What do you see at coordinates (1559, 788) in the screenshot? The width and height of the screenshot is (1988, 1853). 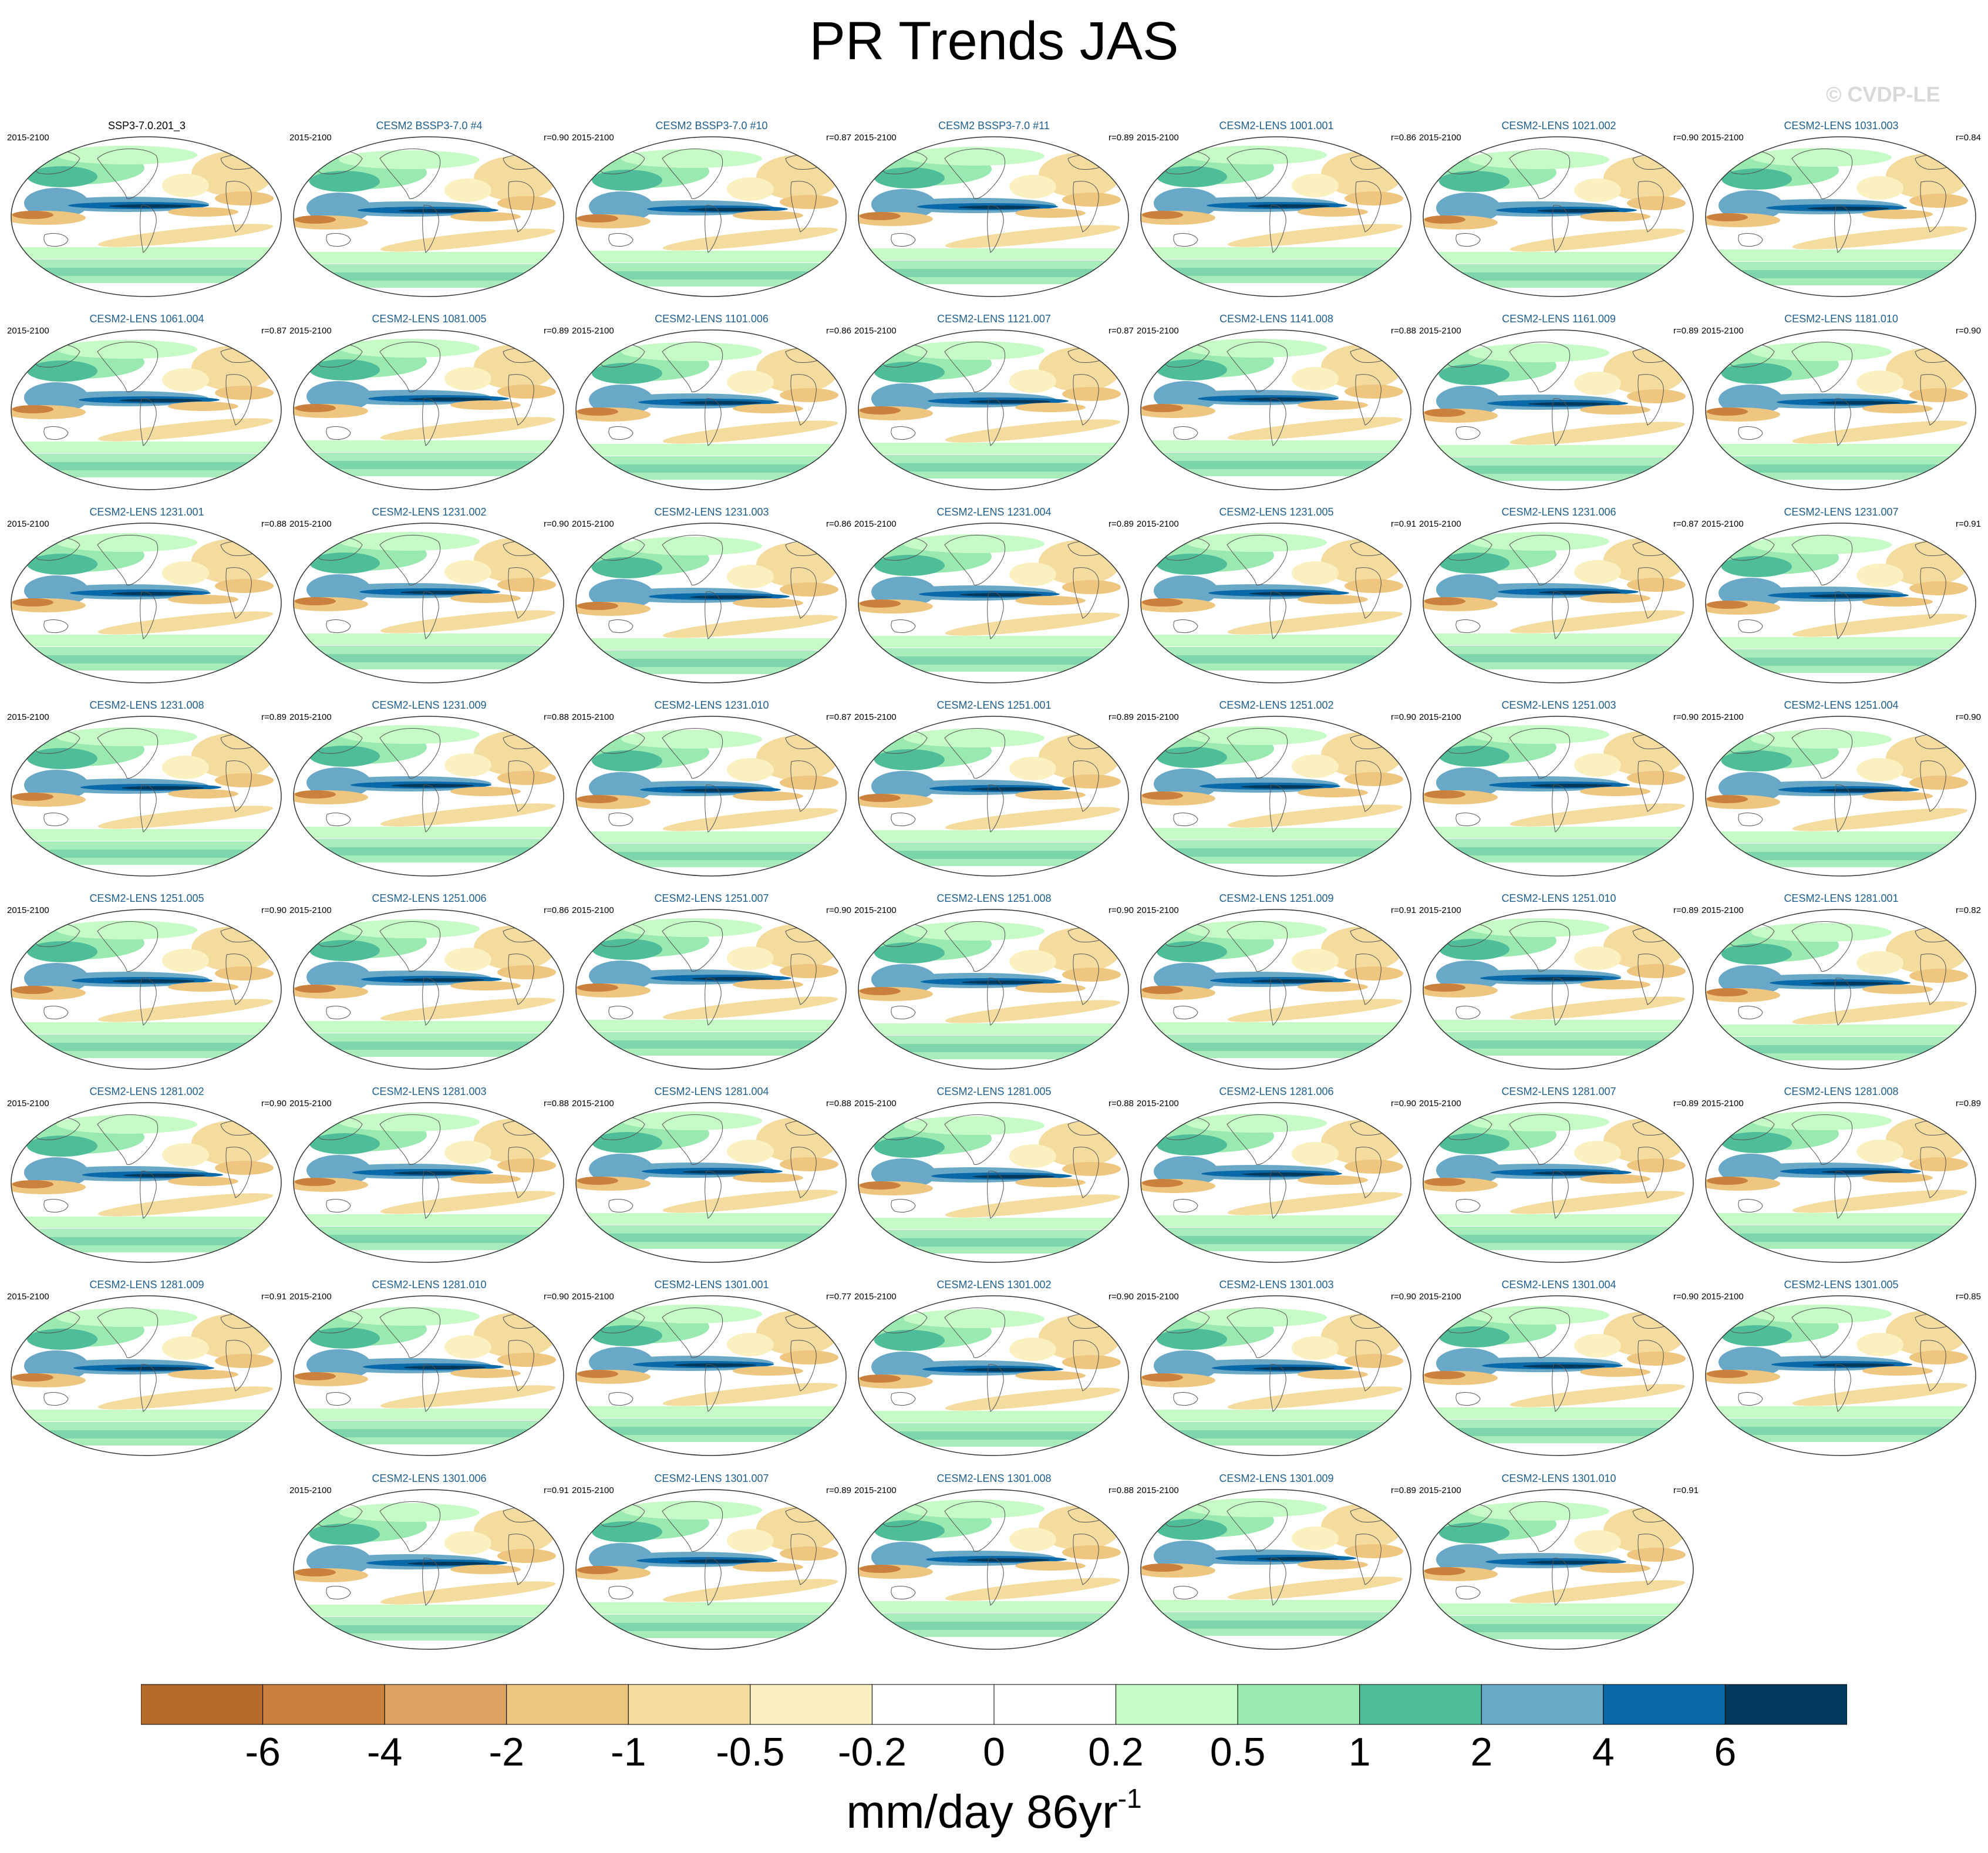 I see `map-panel: 2015-2100 CESM2-LENS 1251.003 r=0.90` at bounding box center [1559, 788].